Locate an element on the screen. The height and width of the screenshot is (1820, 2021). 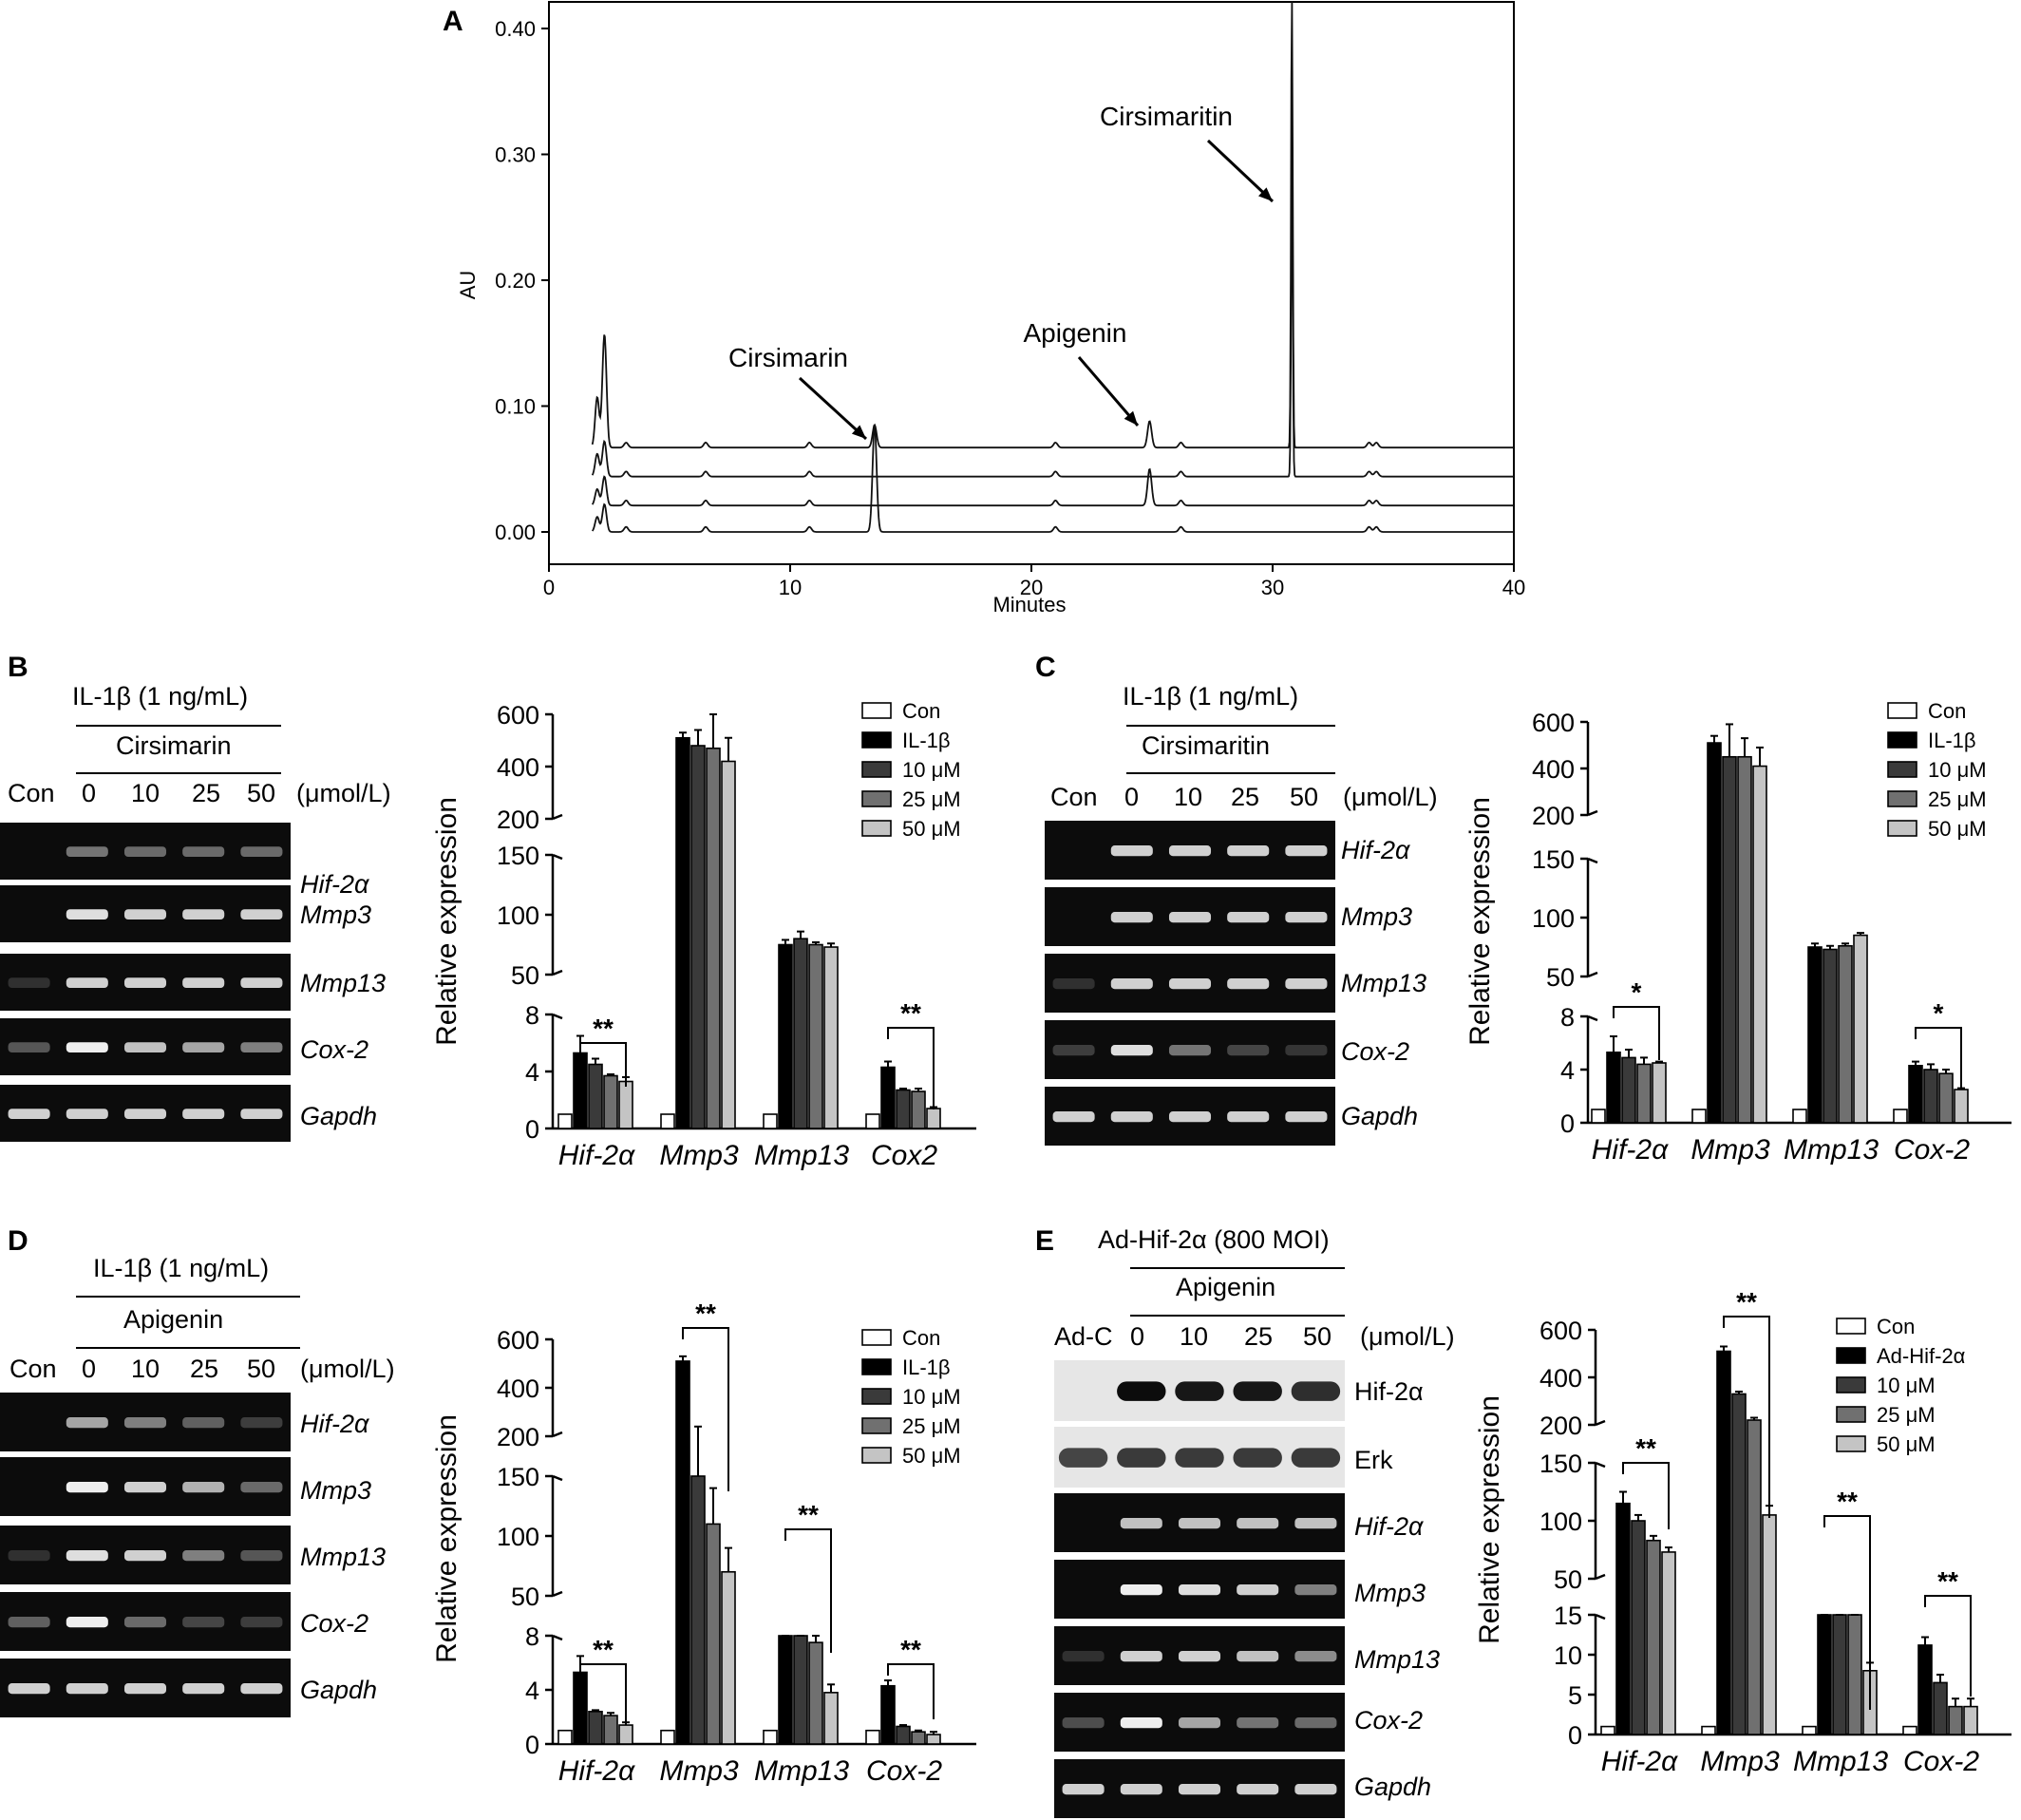
significance-mark: * is located at coordinates (1939, 1013).